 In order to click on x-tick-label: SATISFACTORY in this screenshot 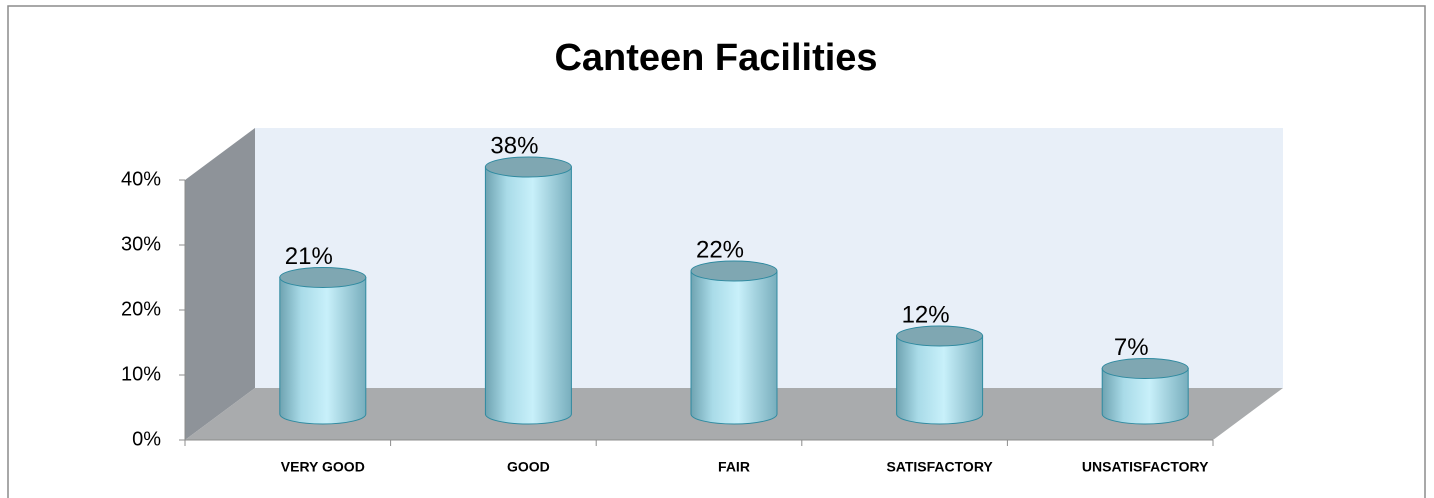, I will do `click(939, 467)`.